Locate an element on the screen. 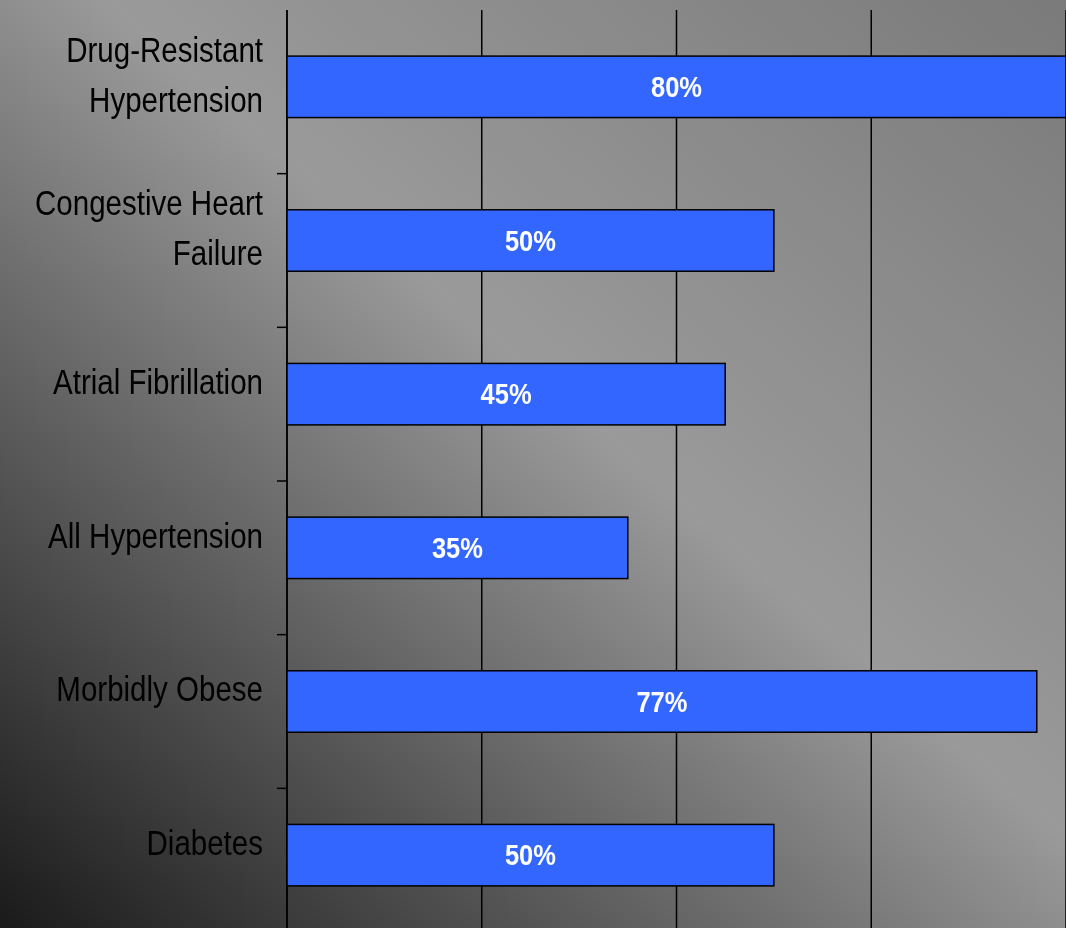 The height and width of the screenshot is (928, 1066). data-label: 35% is located at coordinates (457, 548).